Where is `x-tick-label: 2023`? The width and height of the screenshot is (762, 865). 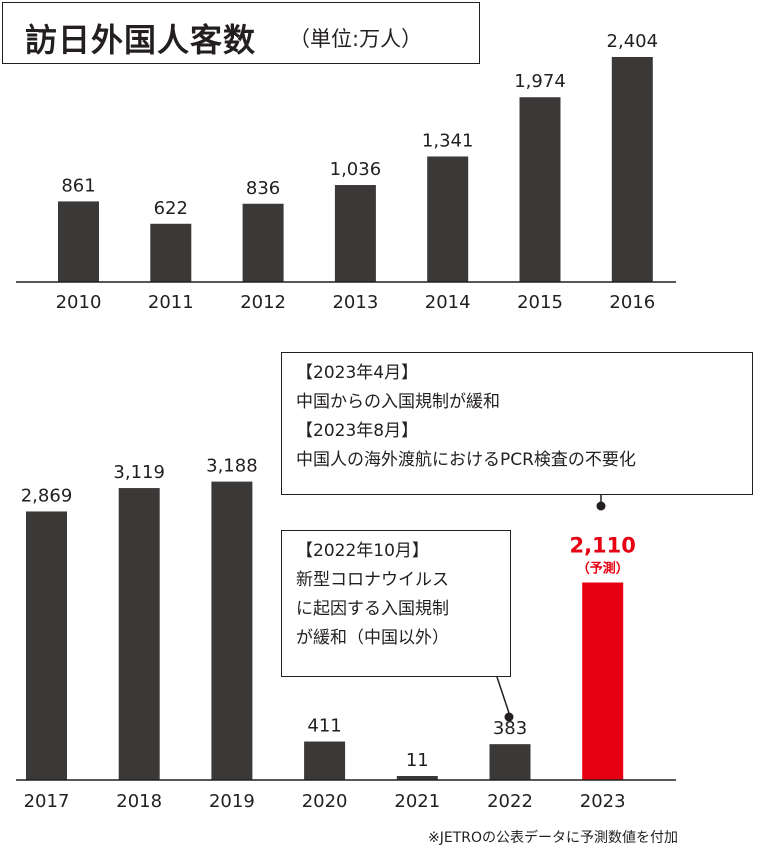
x-tick-label: 2023 is located at coordinates (603, 801).